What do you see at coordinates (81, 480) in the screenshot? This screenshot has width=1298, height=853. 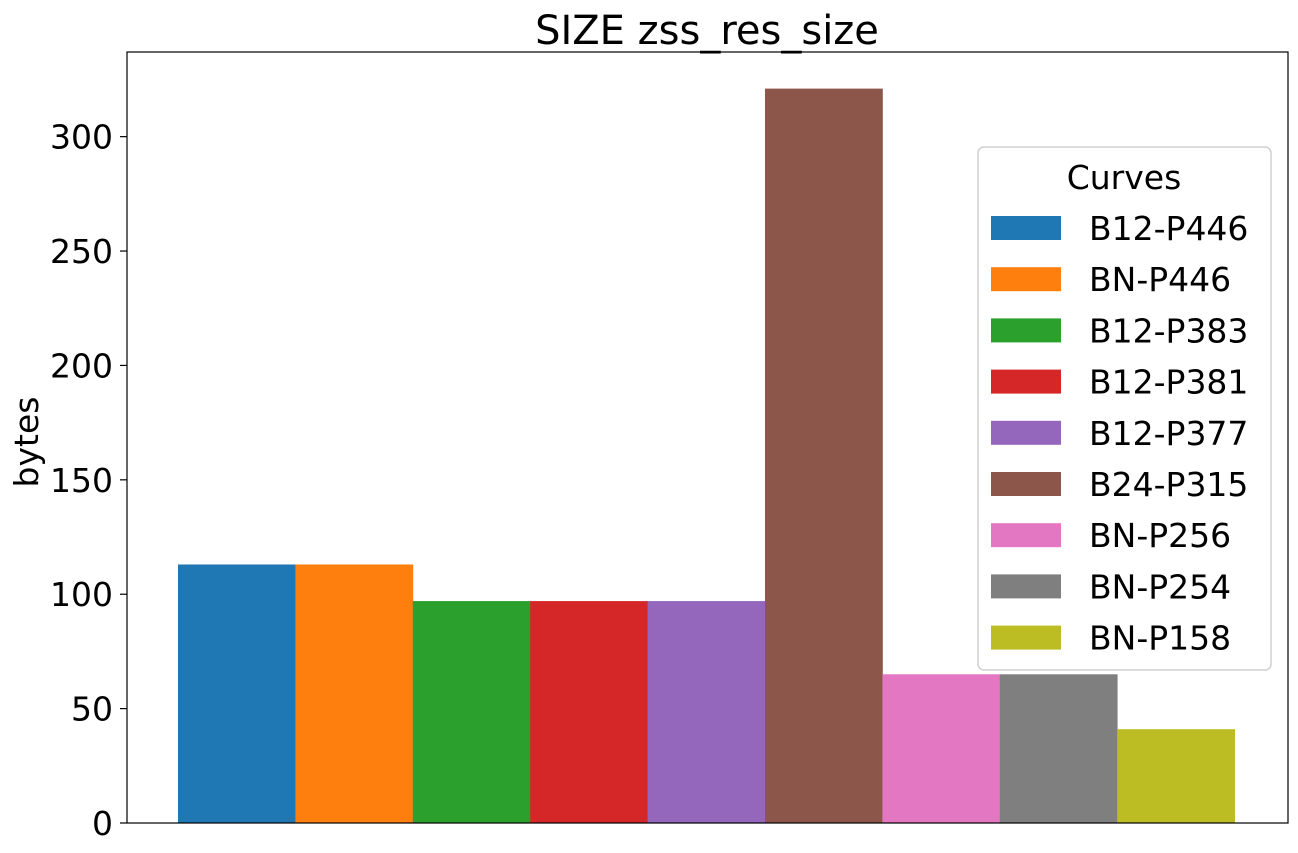 I see `y-tick-label: 150` at bounding box center [81, 480].